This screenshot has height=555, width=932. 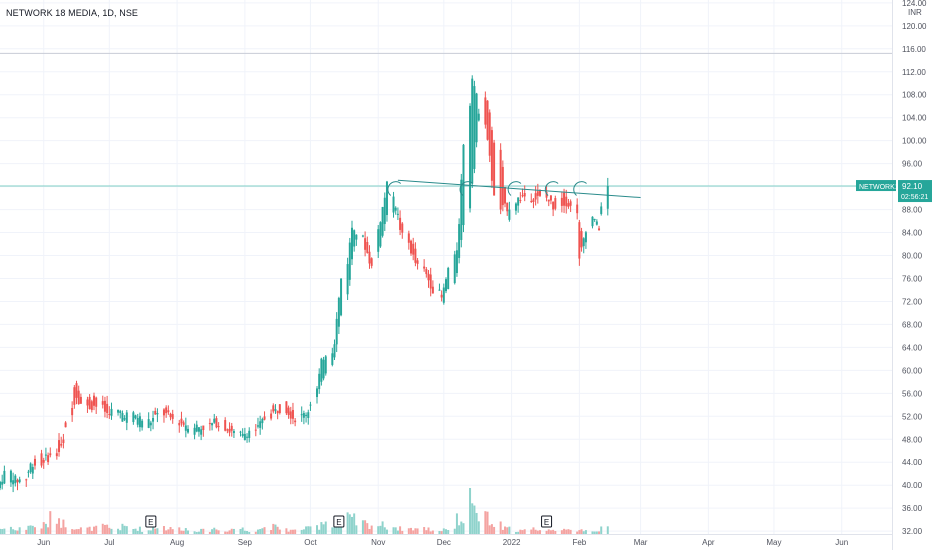 I want to click on earnings-marker-label: E, so click(x=338, y=522).